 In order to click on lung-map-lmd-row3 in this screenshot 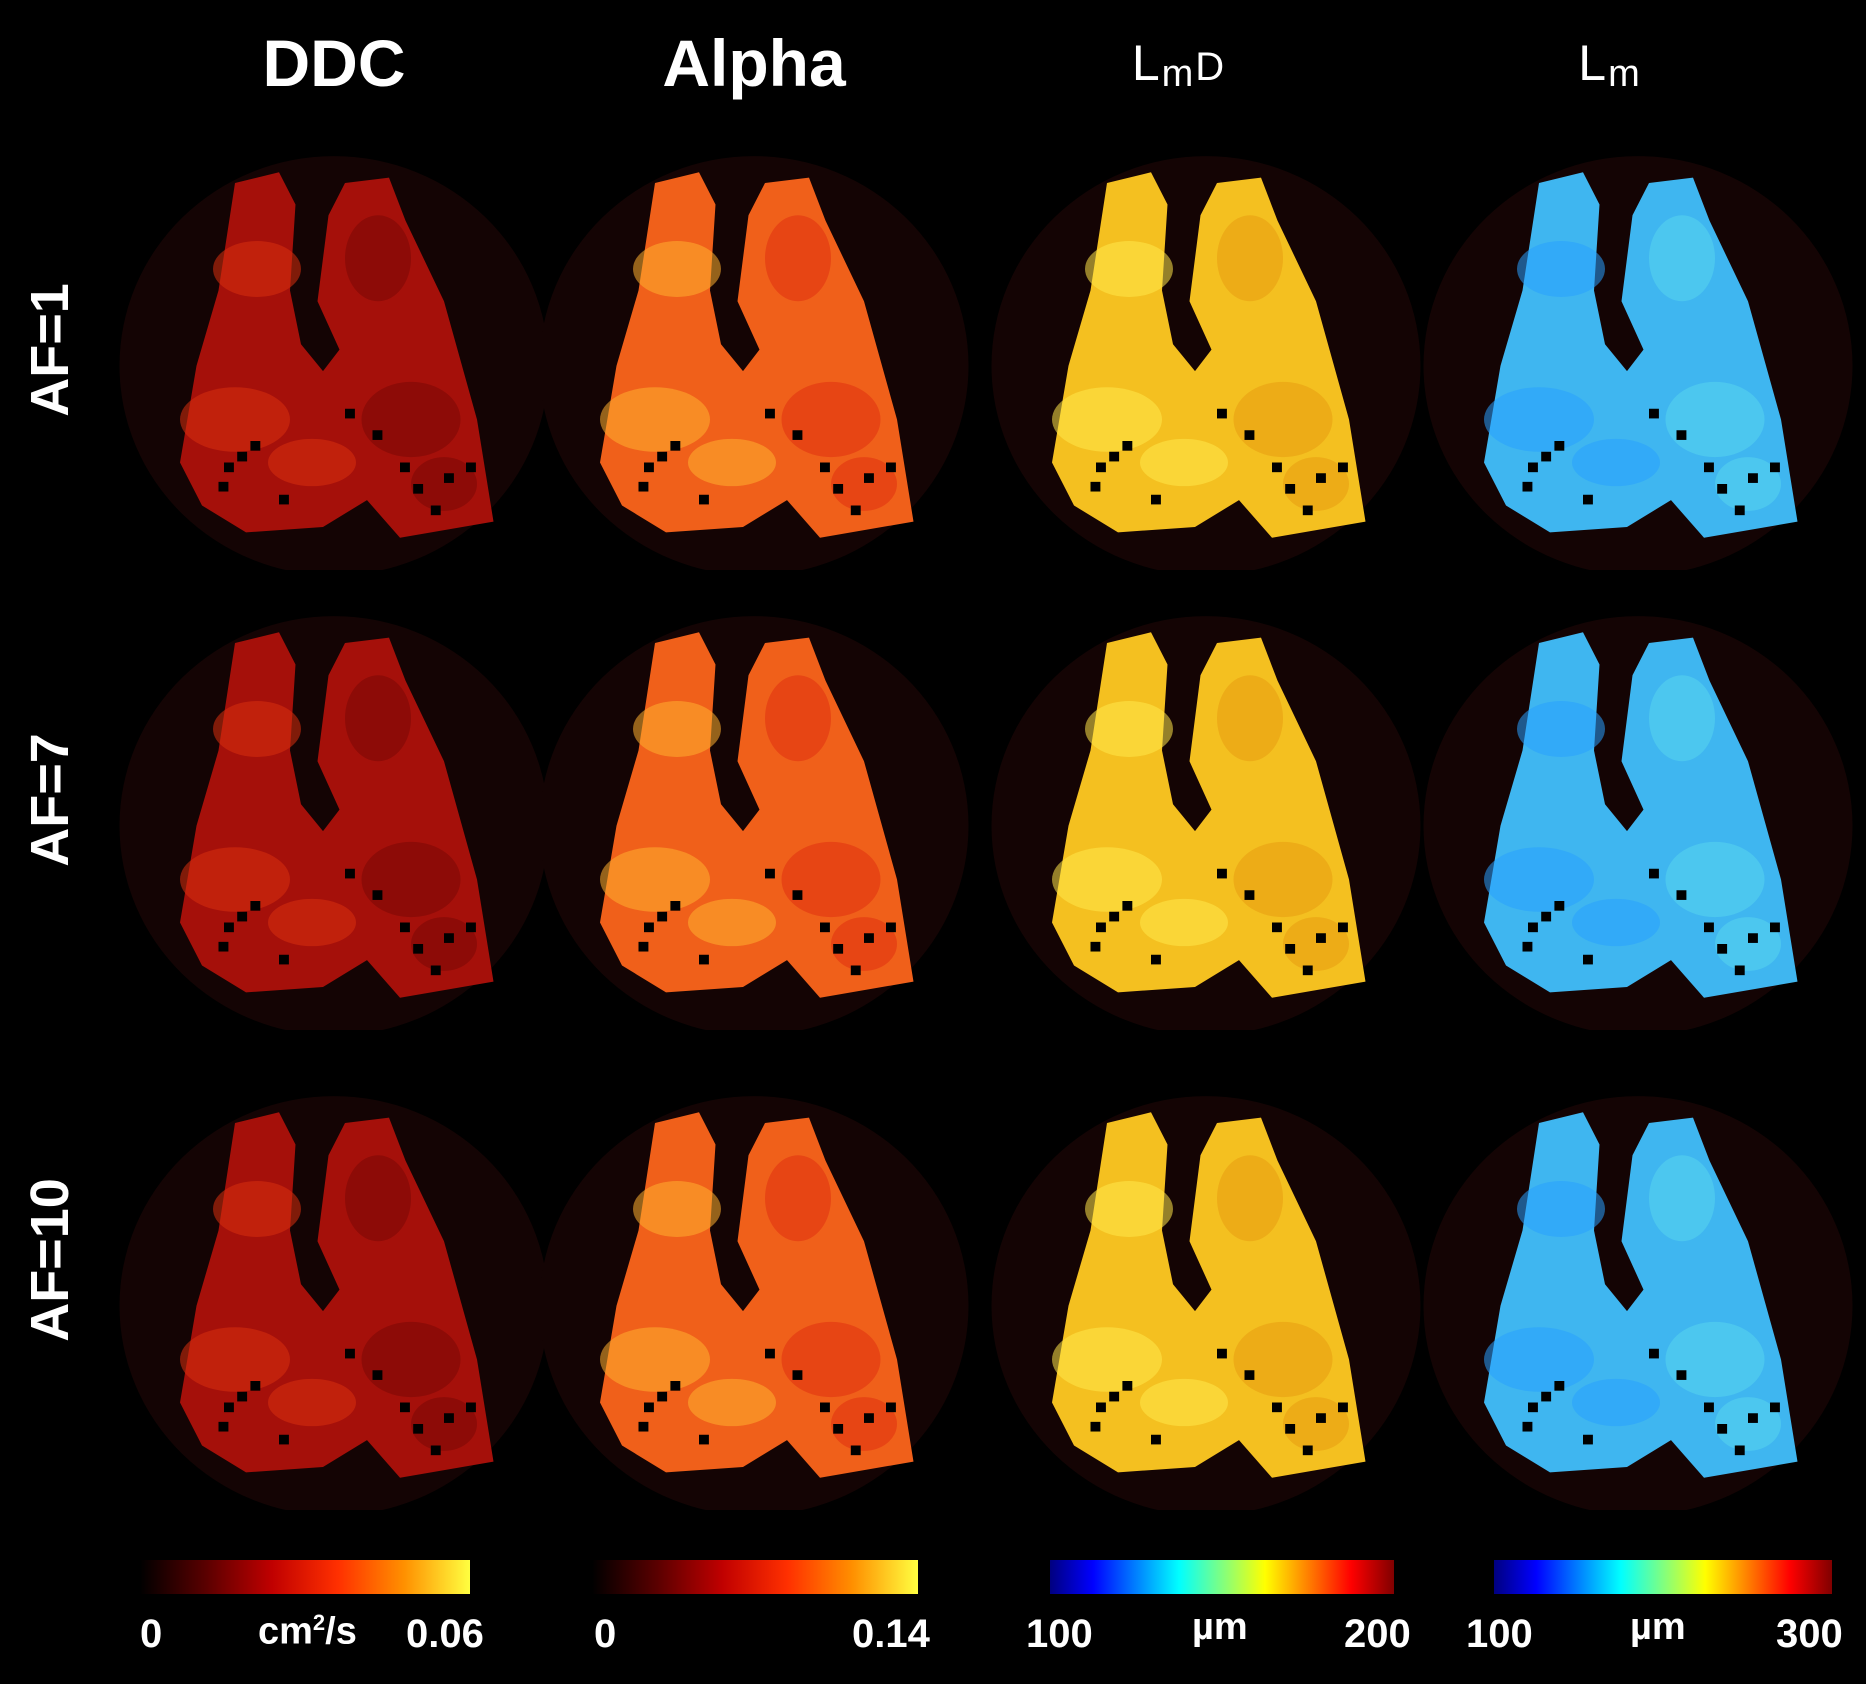, I will do `click(1206, 1295)`.